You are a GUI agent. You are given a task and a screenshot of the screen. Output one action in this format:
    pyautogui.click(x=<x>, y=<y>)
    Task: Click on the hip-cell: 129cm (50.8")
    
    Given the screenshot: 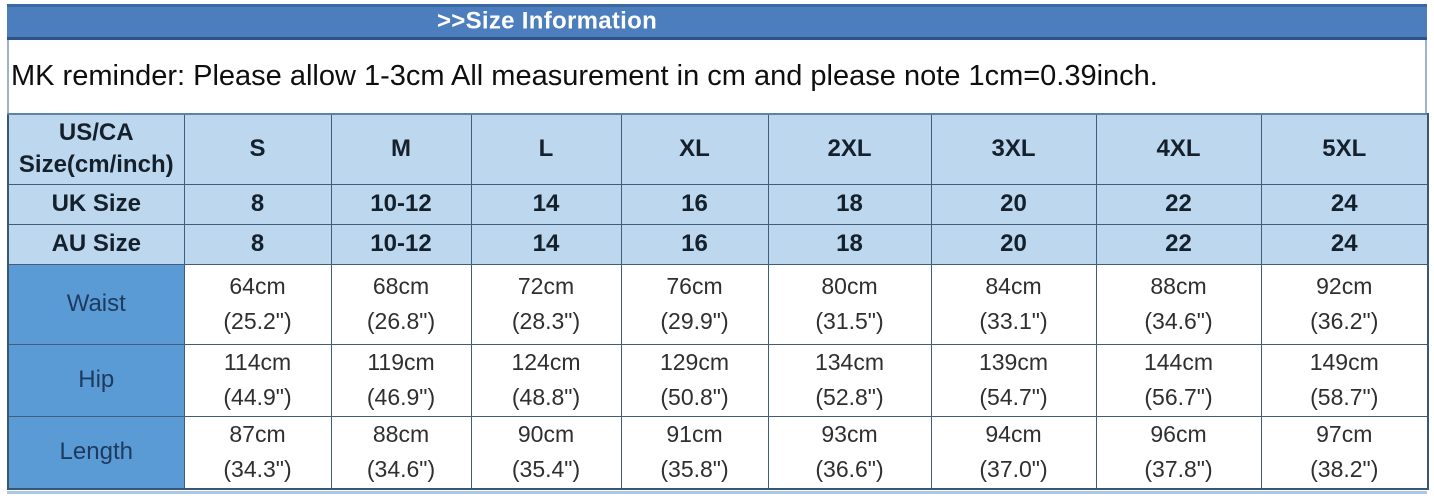 What is the action you would take?
    pyautogui.click(x=694, y=380)
    